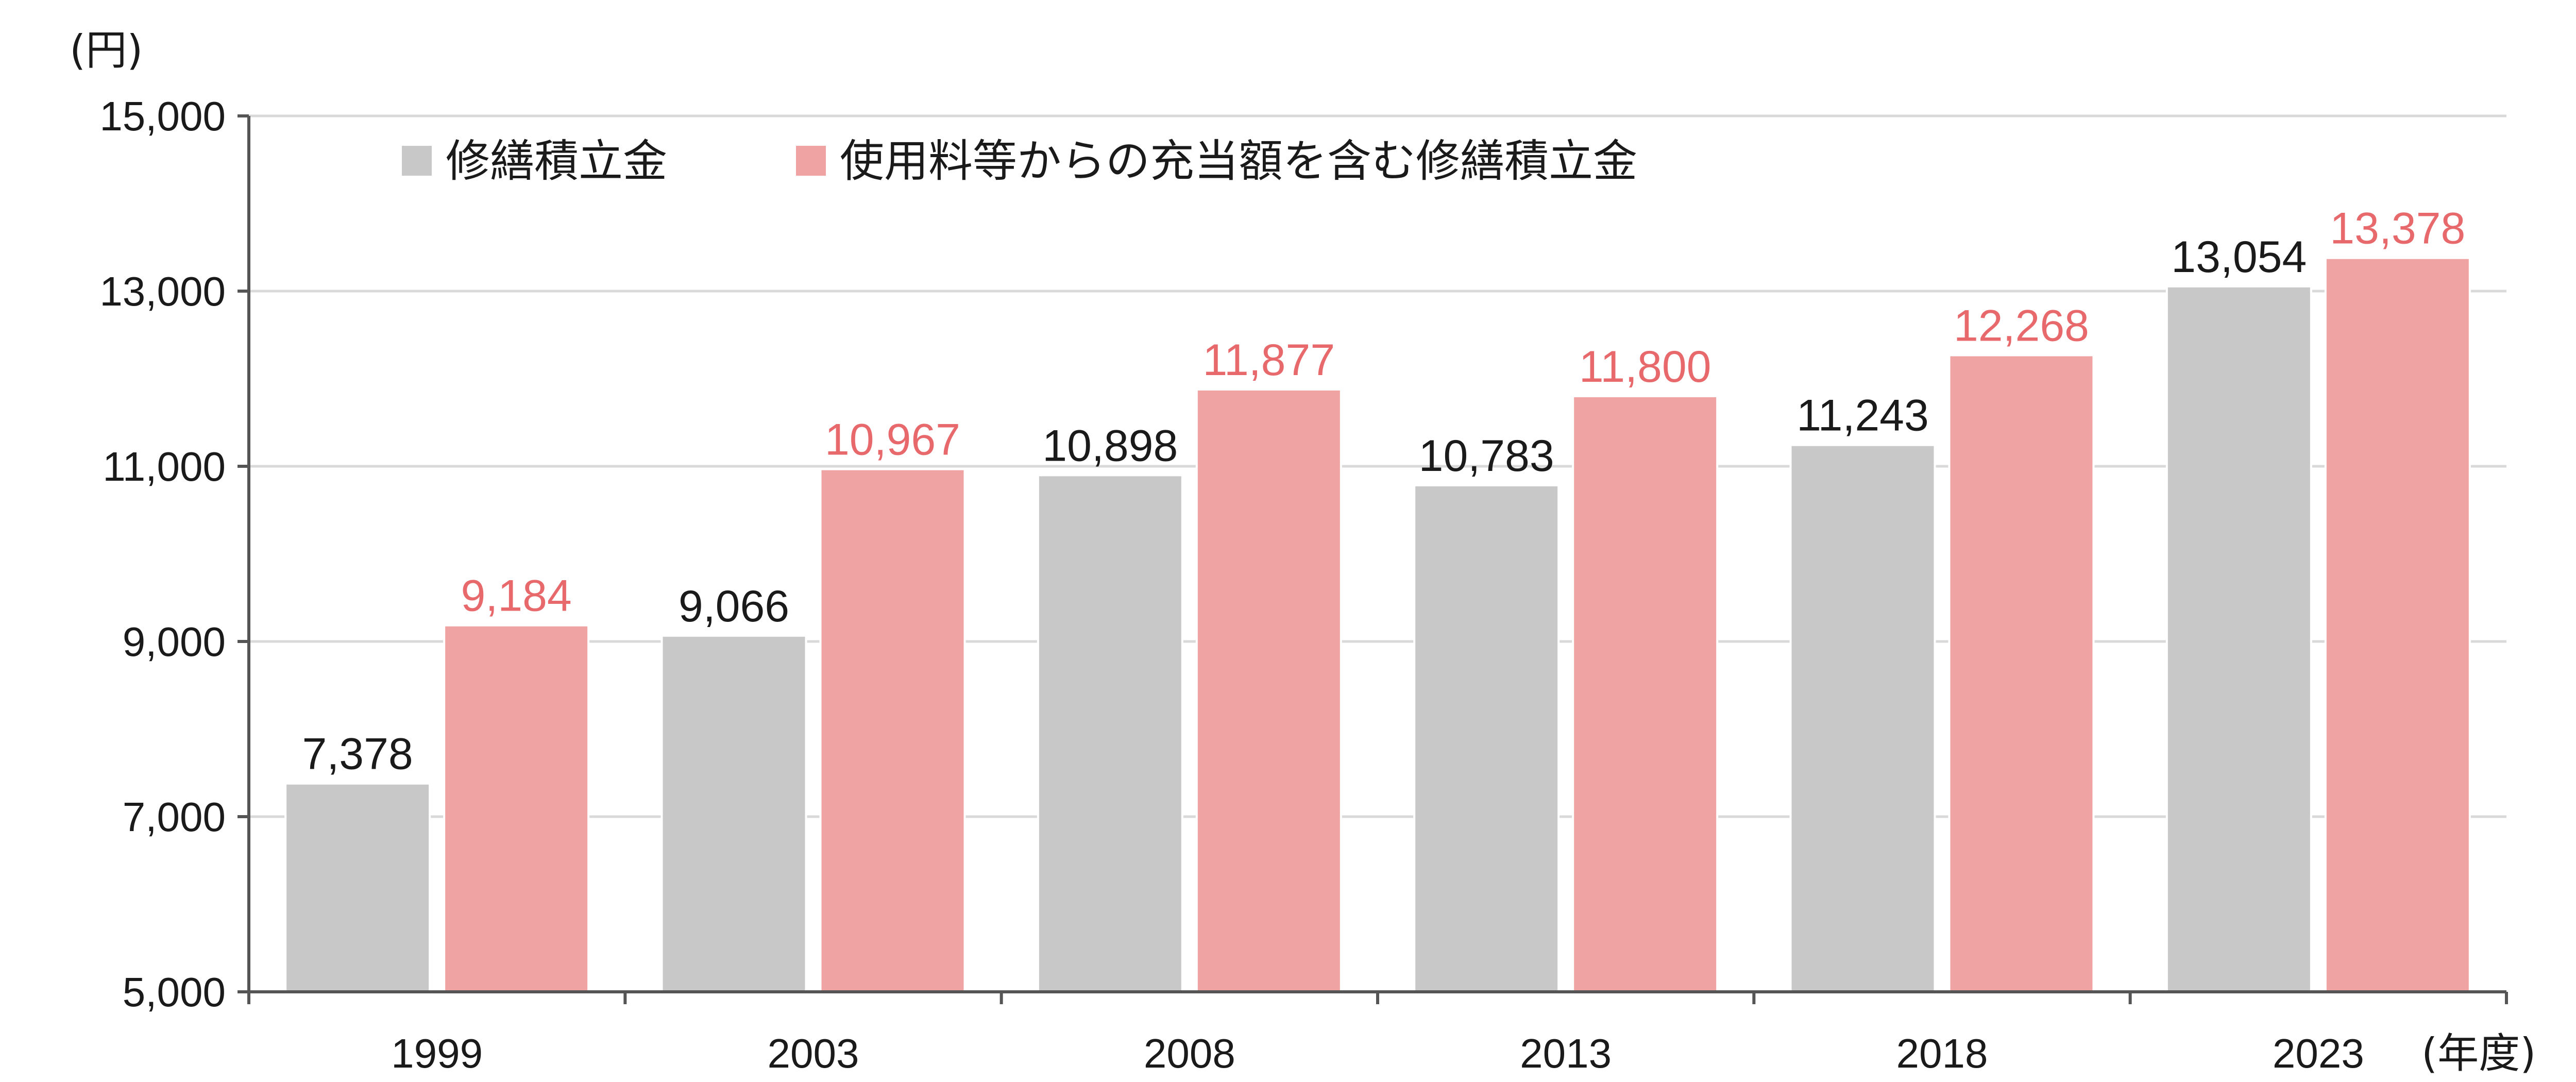  What do you see at coordinates (892, 730) in the screenshot?
I see `bar-series-2-2003` at bounding box center [892, 730].